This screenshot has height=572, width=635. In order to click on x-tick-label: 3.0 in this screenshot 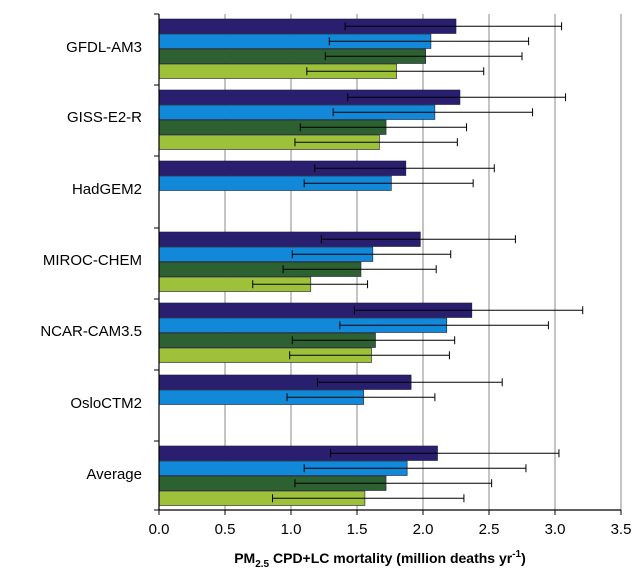, I will do `click(555, 529)`.